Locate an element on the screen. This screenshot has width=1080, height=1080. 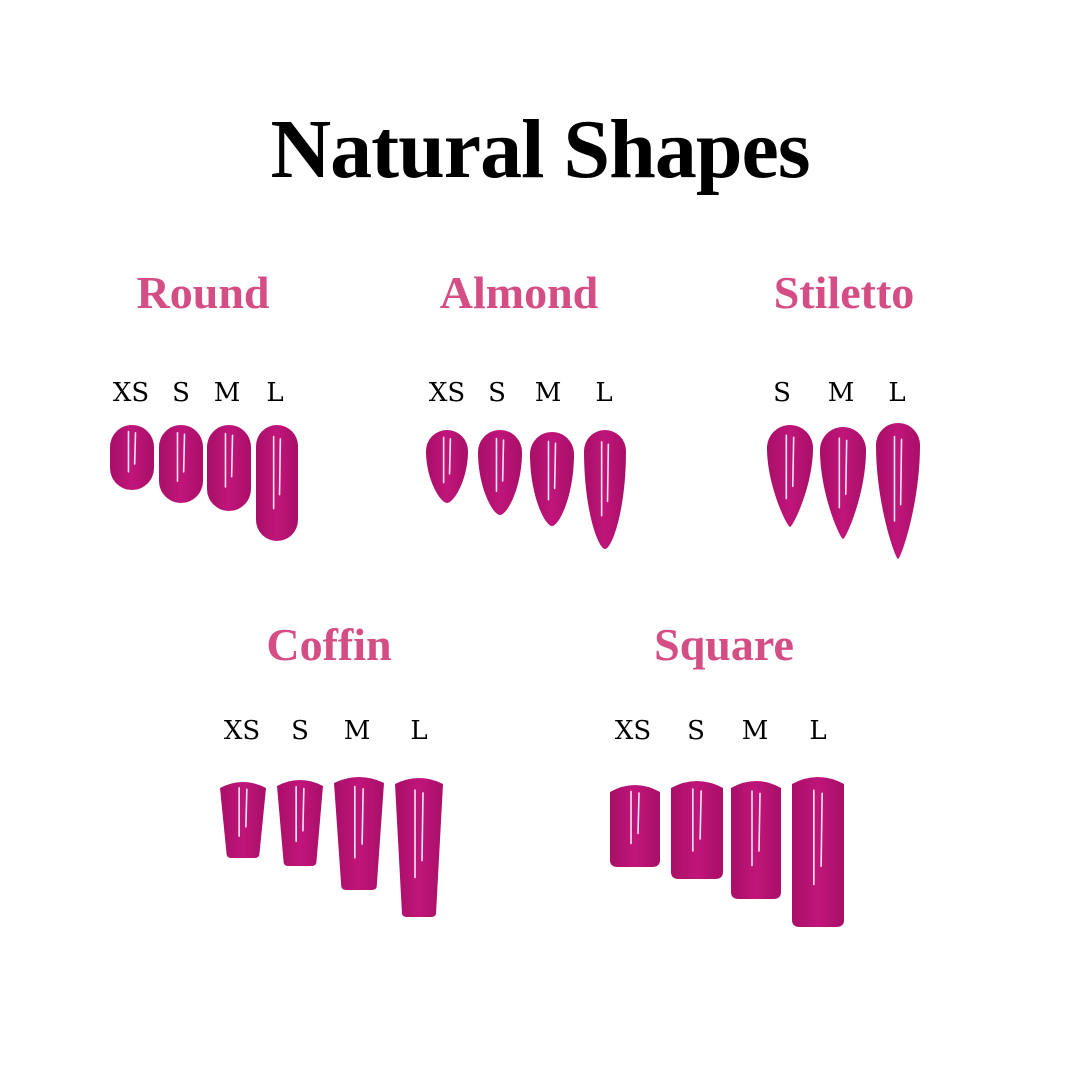
shape-heading-round: Round is located at coordinates (203, 292).